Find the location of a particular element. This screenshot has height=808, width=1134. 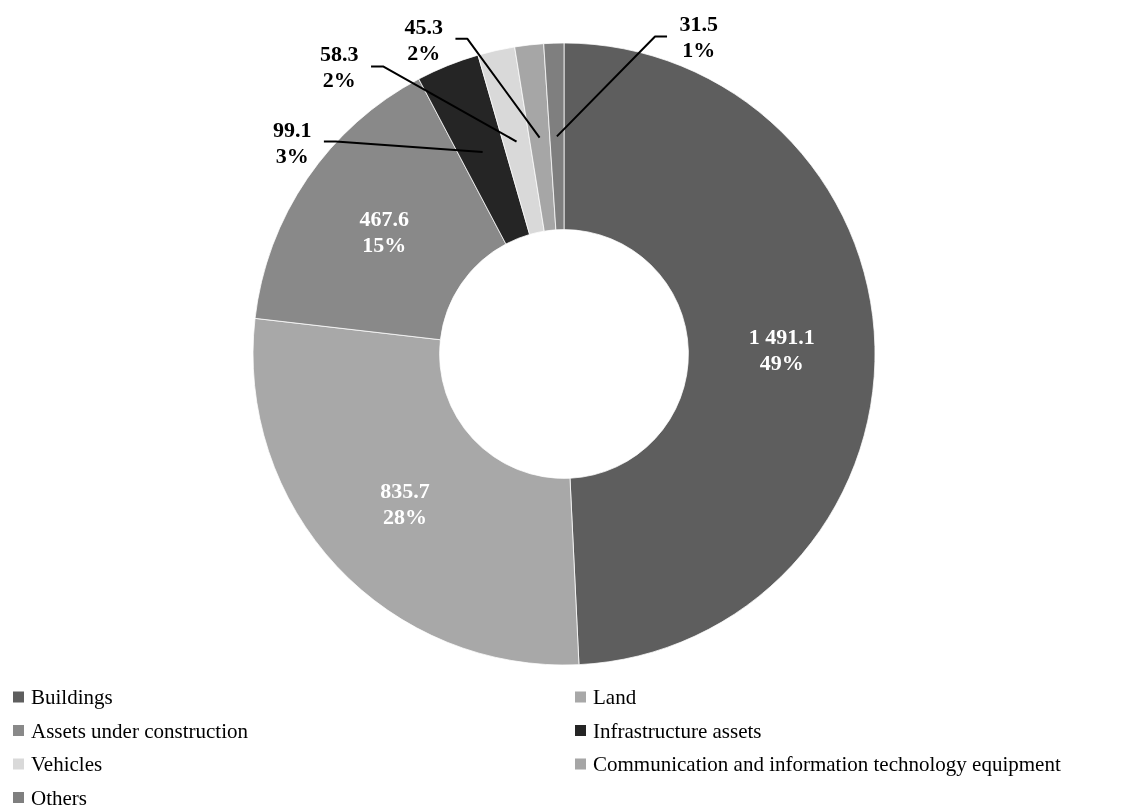

legend-label: Land is located at coordinates (615, 697).